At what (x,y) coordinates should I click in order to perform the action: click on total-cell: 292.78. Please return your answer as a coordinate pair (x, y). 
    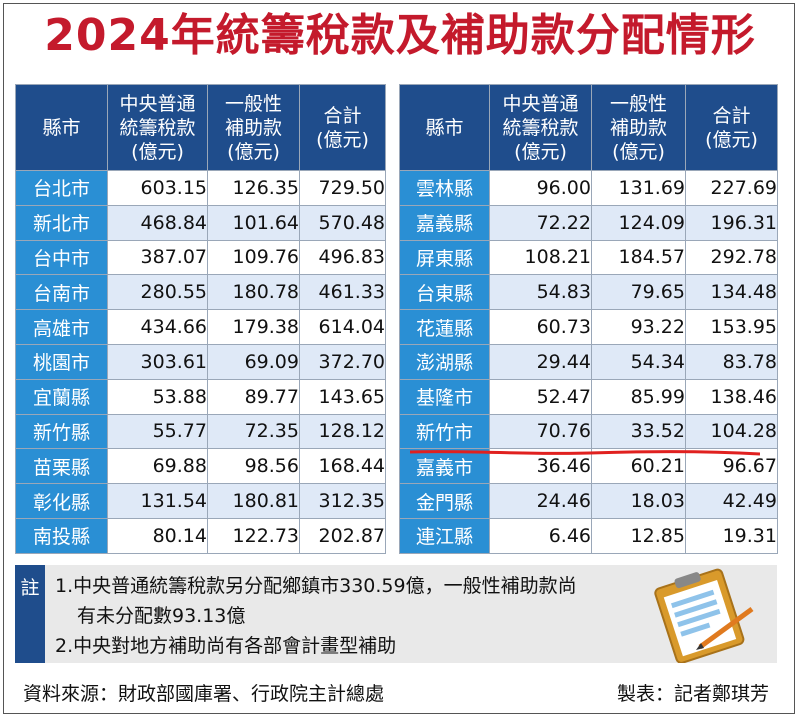
    Looking at the image, I should click on (731, 257).